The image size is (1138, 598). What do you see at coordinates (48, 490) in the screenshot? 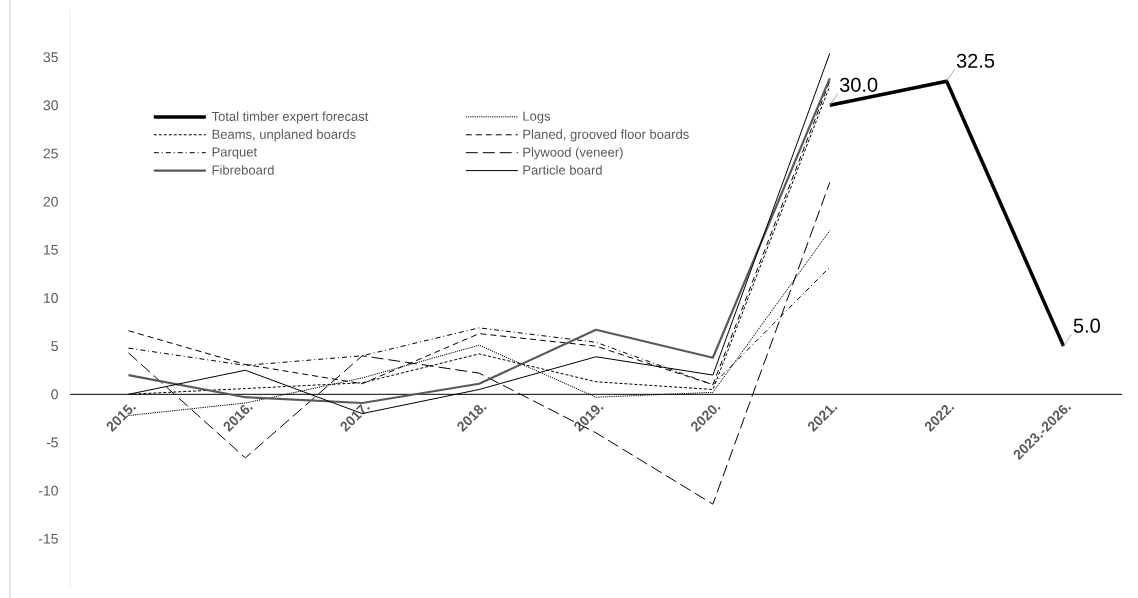
I see `y-tick-label: -10` at bounding box center [48, 490].